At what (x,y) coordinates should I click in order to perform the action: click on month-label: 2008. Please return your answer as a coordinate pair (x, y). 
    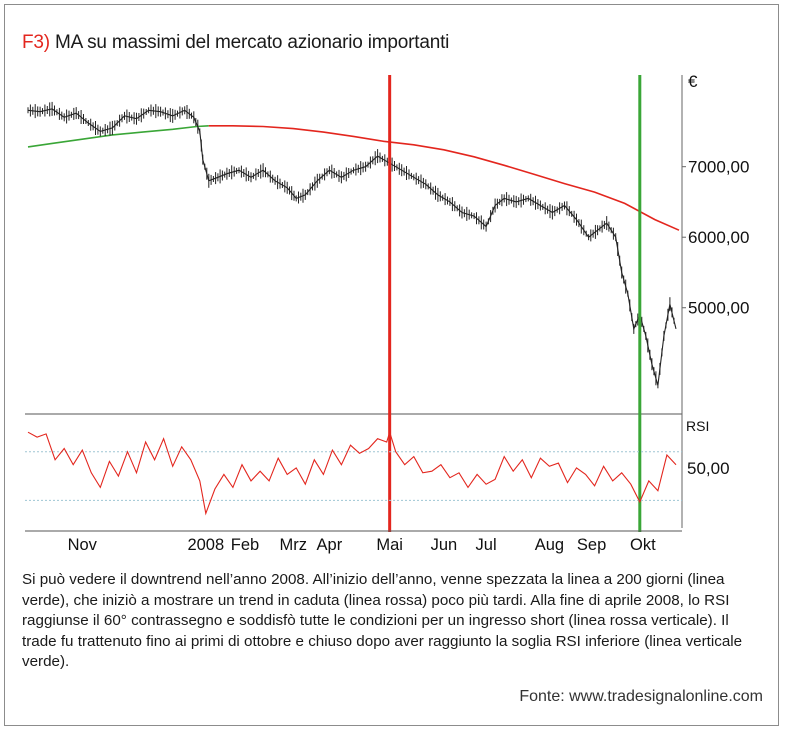
    Looking at the image, I should click on (205, 545).